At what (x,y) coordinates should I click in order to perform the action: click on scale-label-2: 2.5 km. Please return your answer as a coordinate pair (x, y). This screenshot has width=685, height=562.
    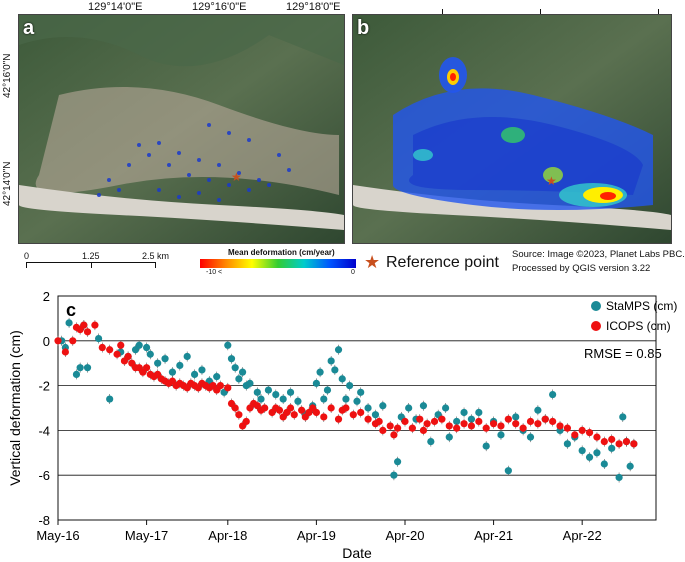
    Looking at the image, I should click on (156, 256).